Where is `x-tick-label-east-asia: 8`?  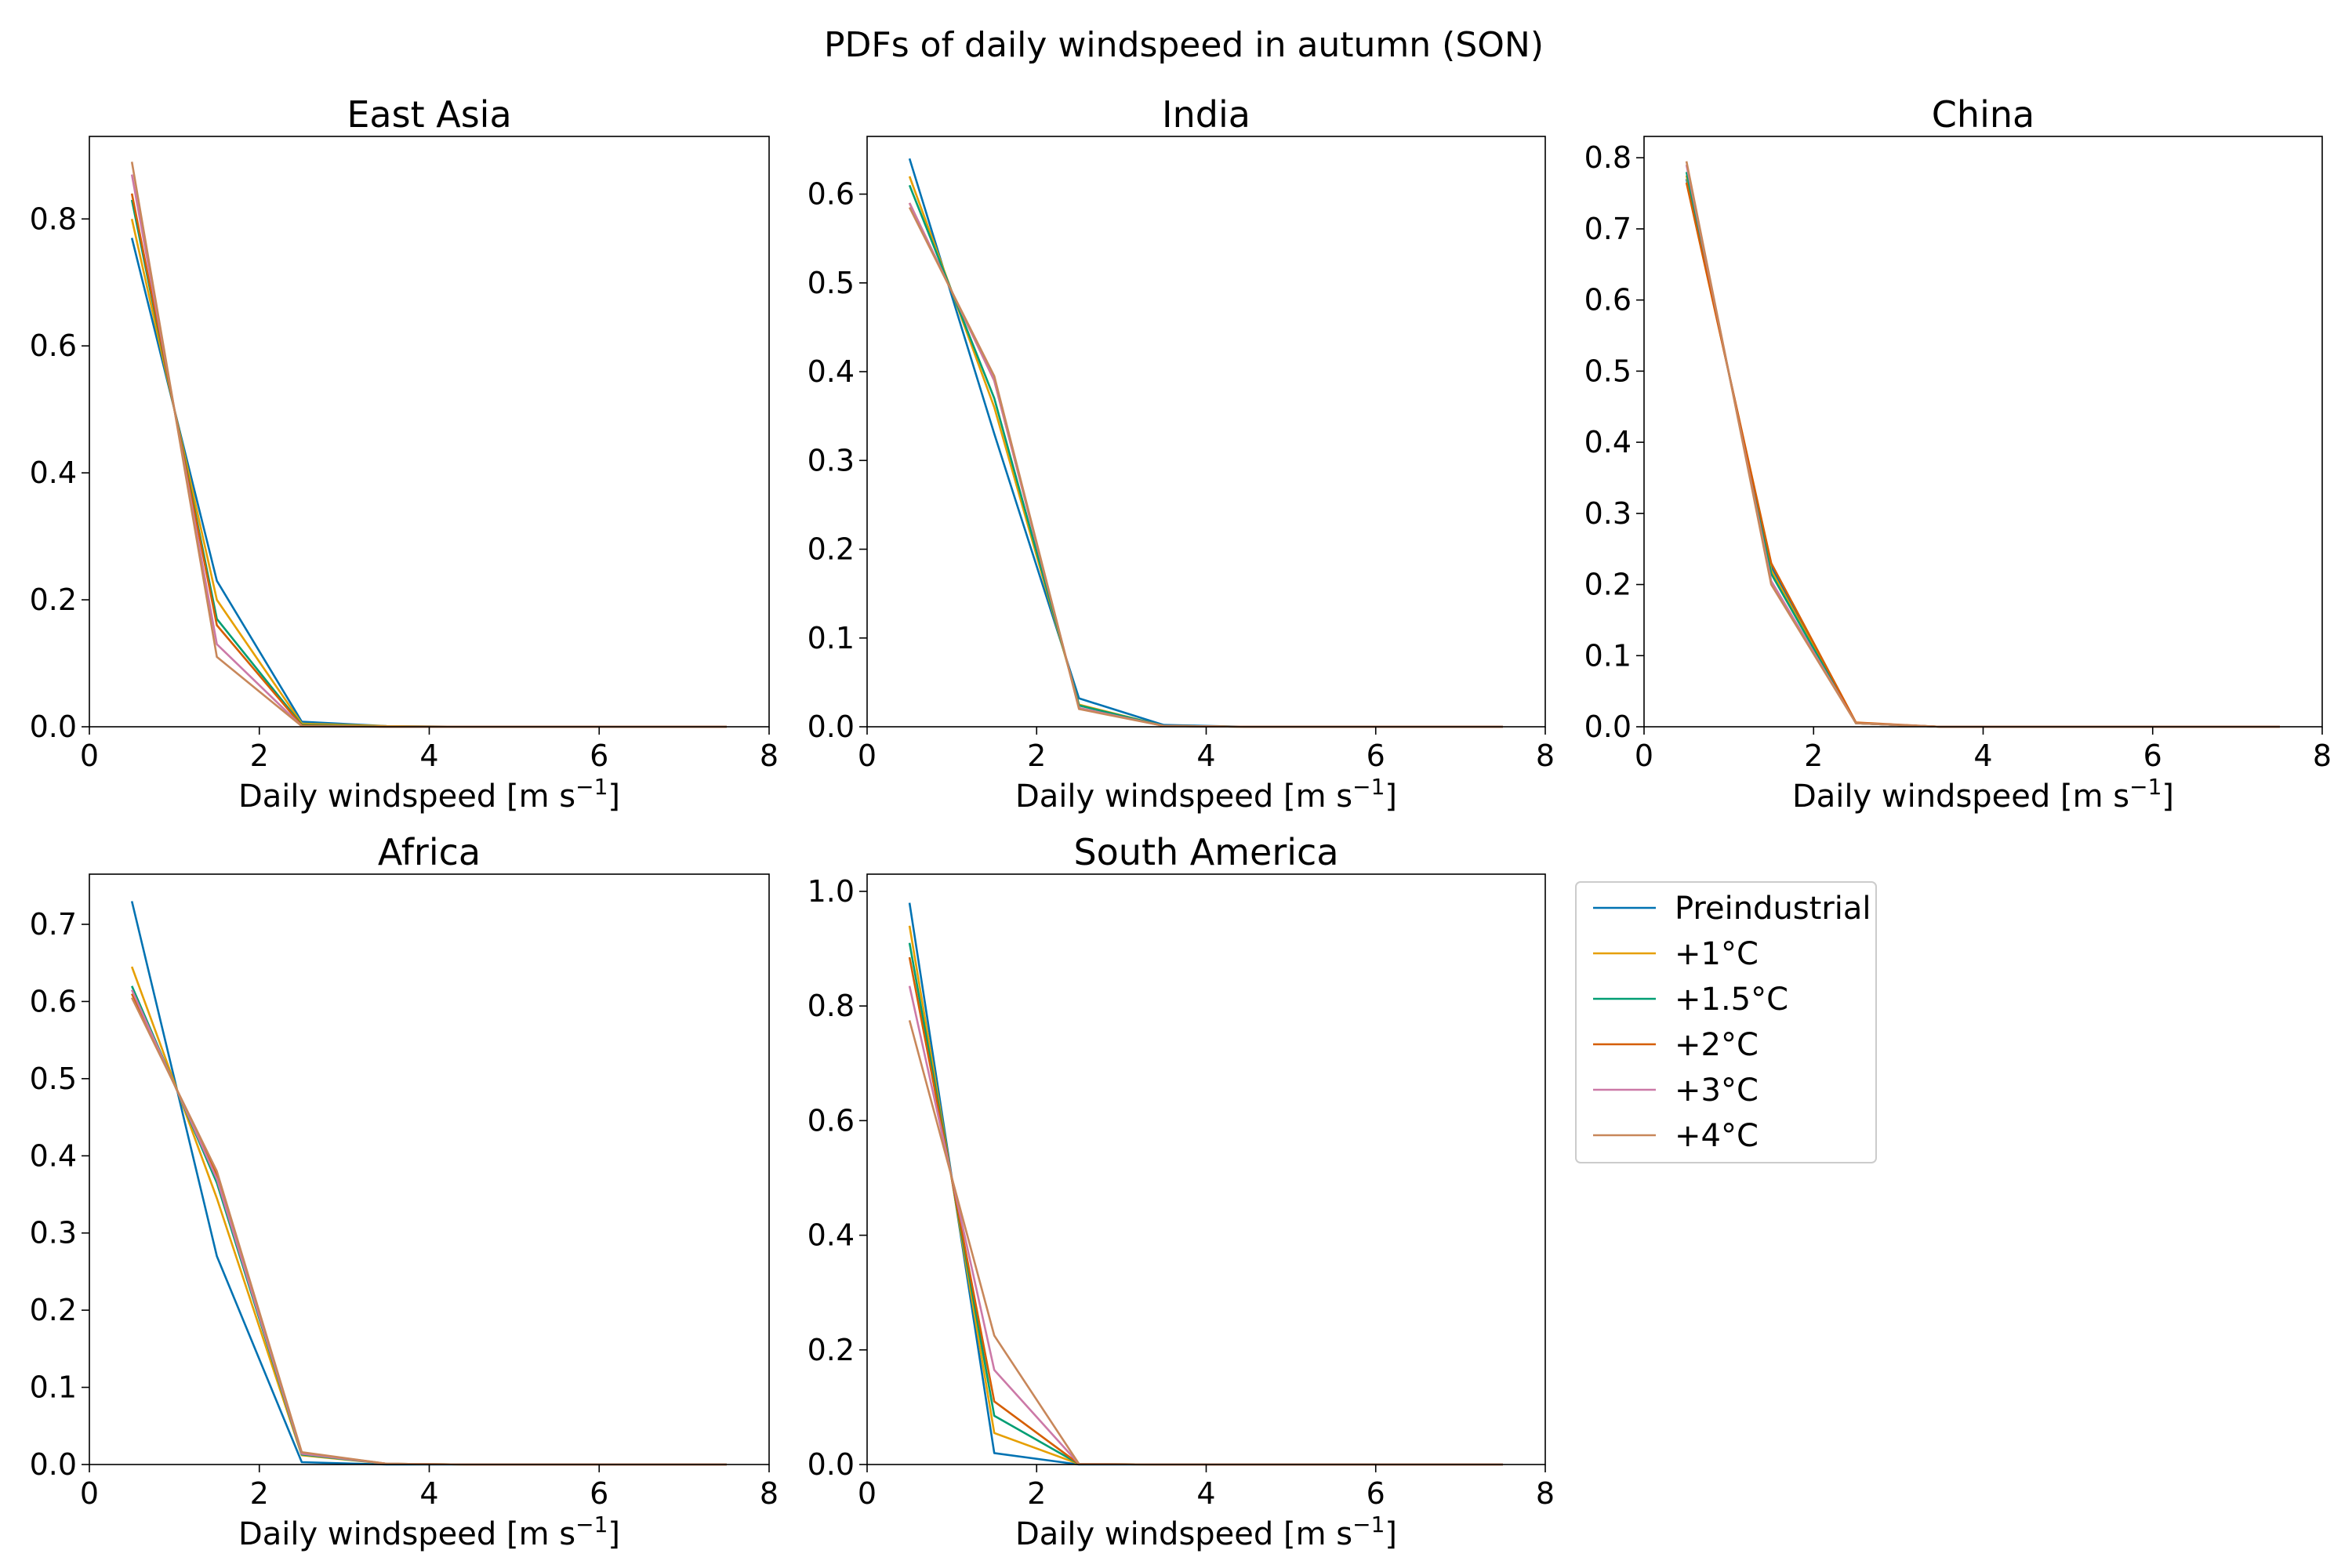
x-tick-label-east-asia: 8 is located at coordinates (769, 756).